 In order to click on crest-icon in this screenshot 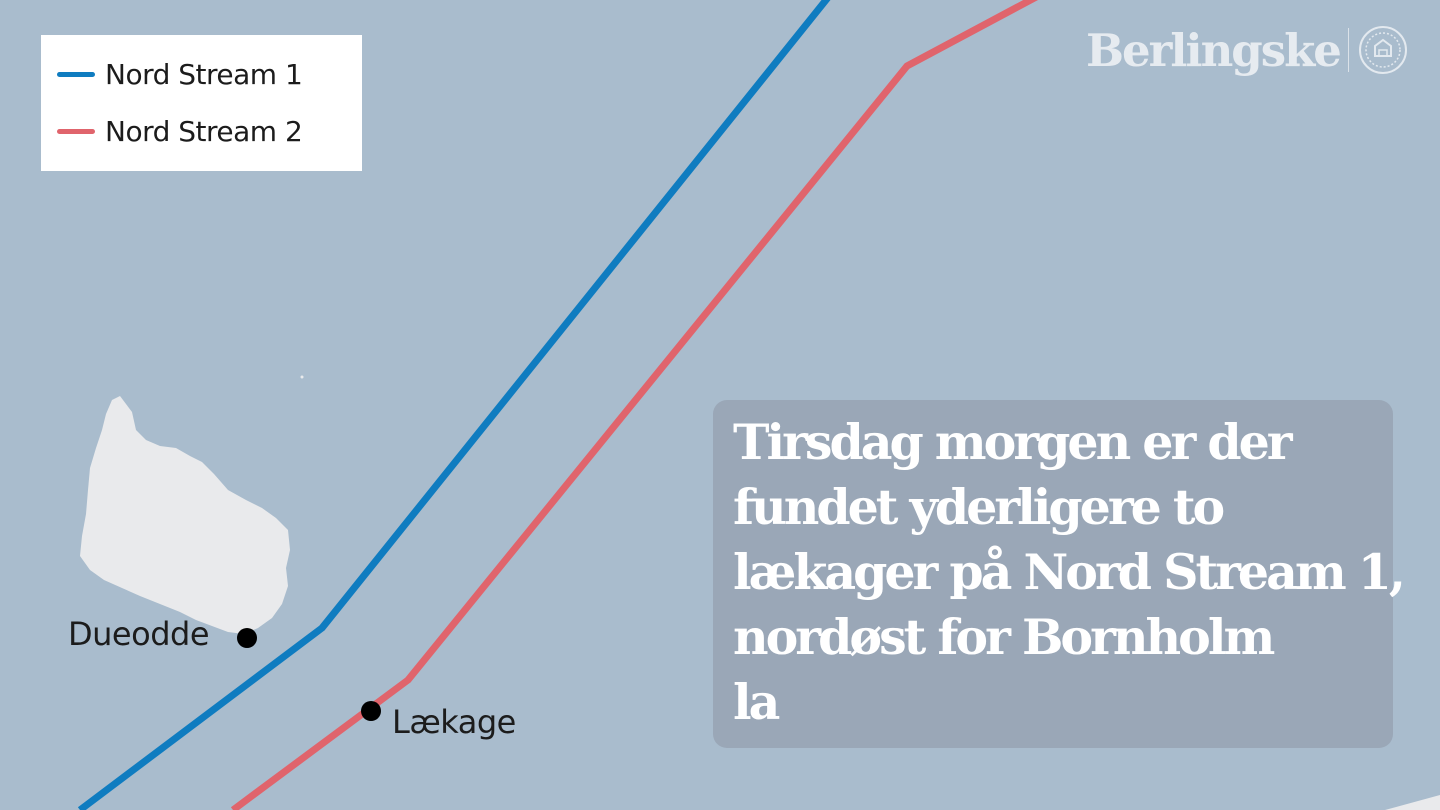, I will do `click(1382, 50)`.